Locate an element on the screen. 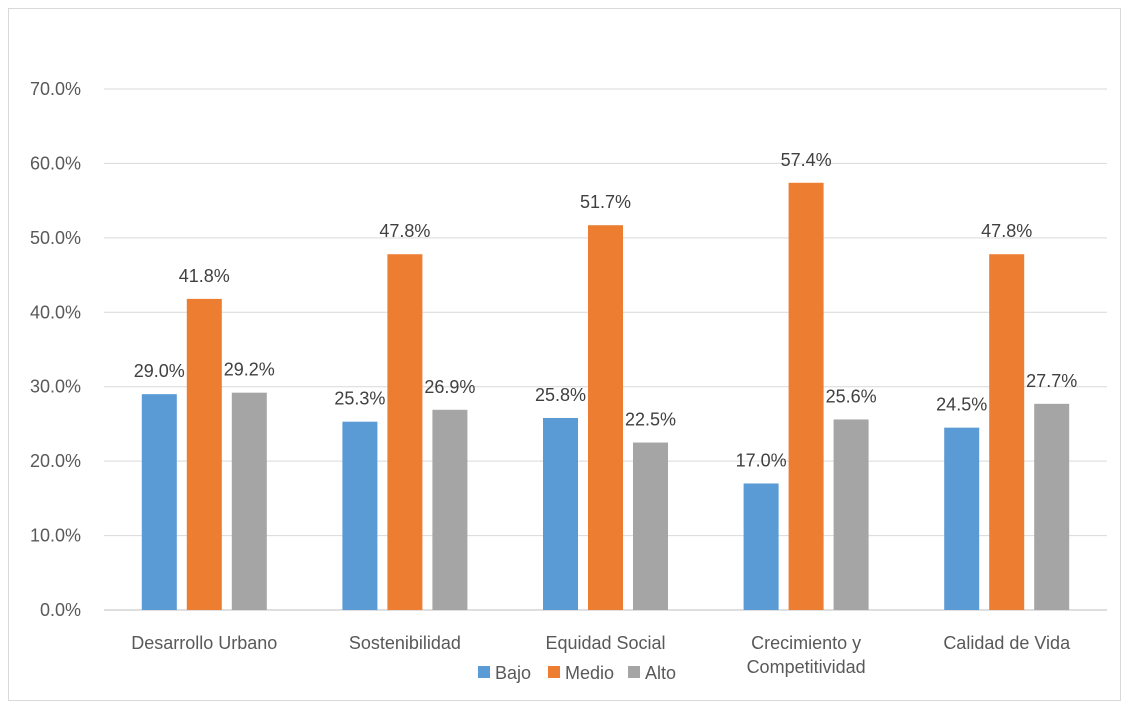 This screenshot has width=1129, height=709. y-tick-label: 50.0% is located at coordinates (55, 238).